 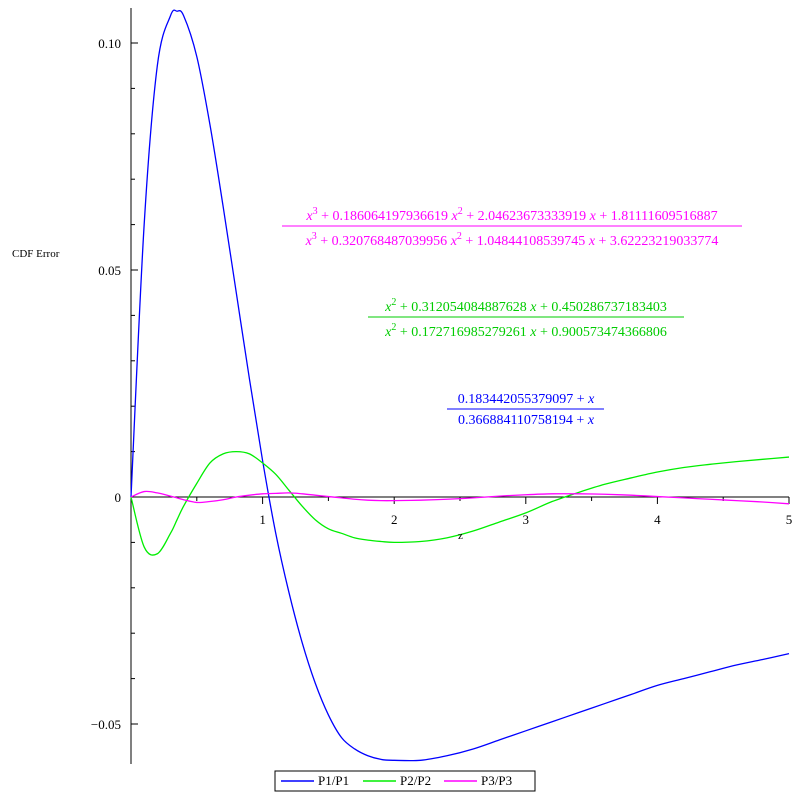 What do you see at coordinates (262, 519) in the screenshot?
I see `x-tick-label: 1` at bounding box center [262, 519].